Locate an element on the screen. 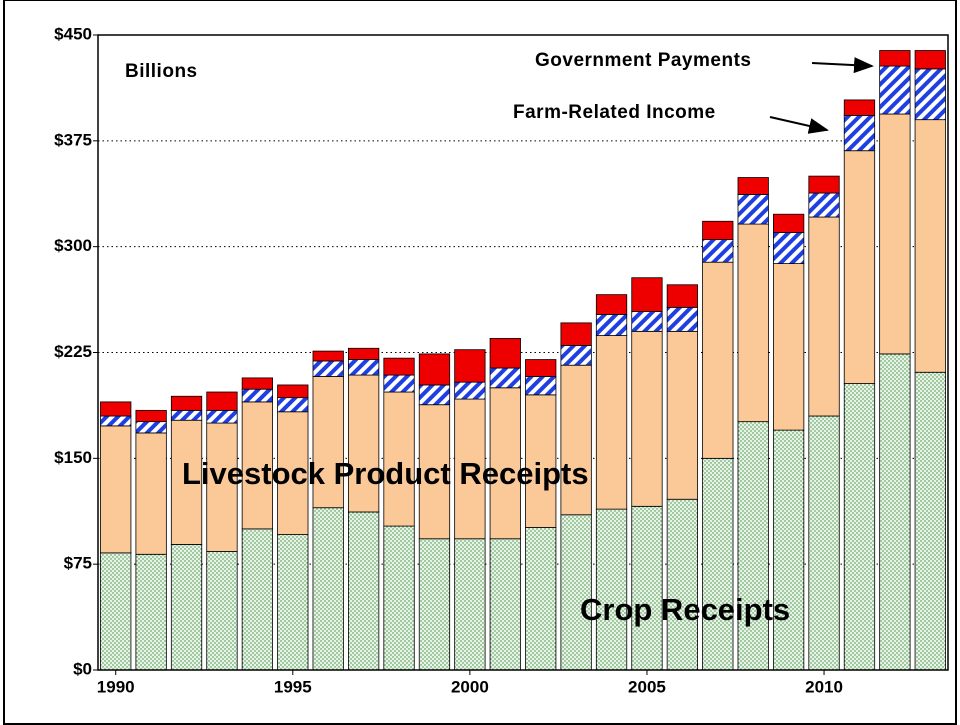  y-label: Billions is located at coordinates (161, 71).